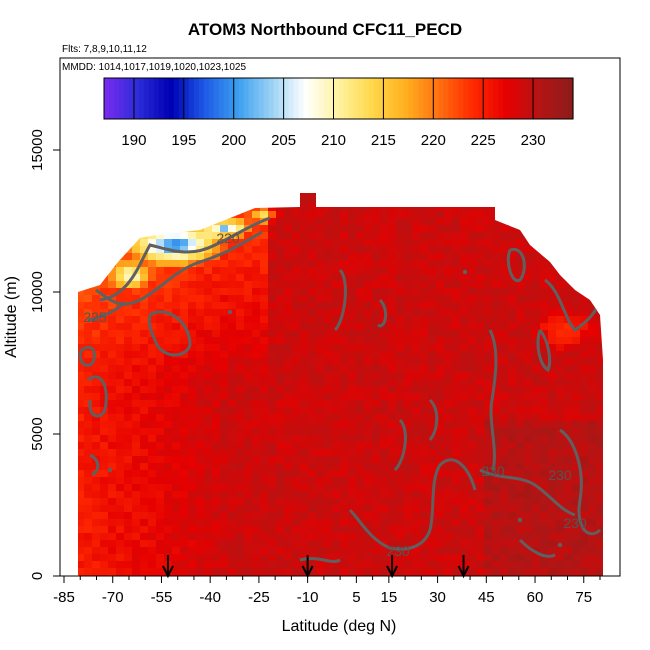  I want to click on colorbar-tick-label: 205, so click(283, 140).